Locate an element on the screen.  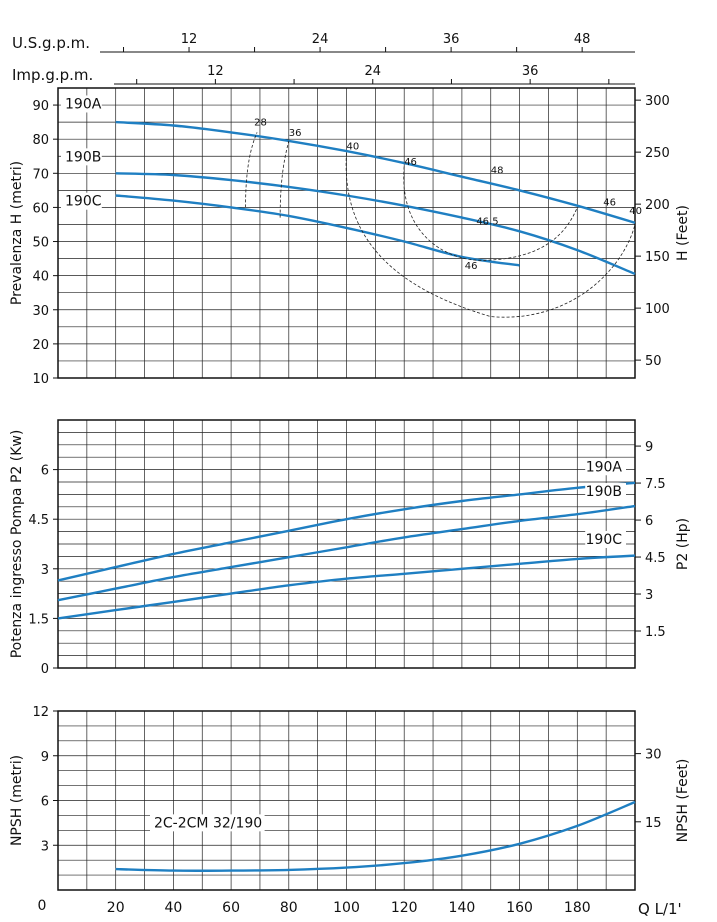
y-tick-label: 60 is located at coordinates (40, 208).